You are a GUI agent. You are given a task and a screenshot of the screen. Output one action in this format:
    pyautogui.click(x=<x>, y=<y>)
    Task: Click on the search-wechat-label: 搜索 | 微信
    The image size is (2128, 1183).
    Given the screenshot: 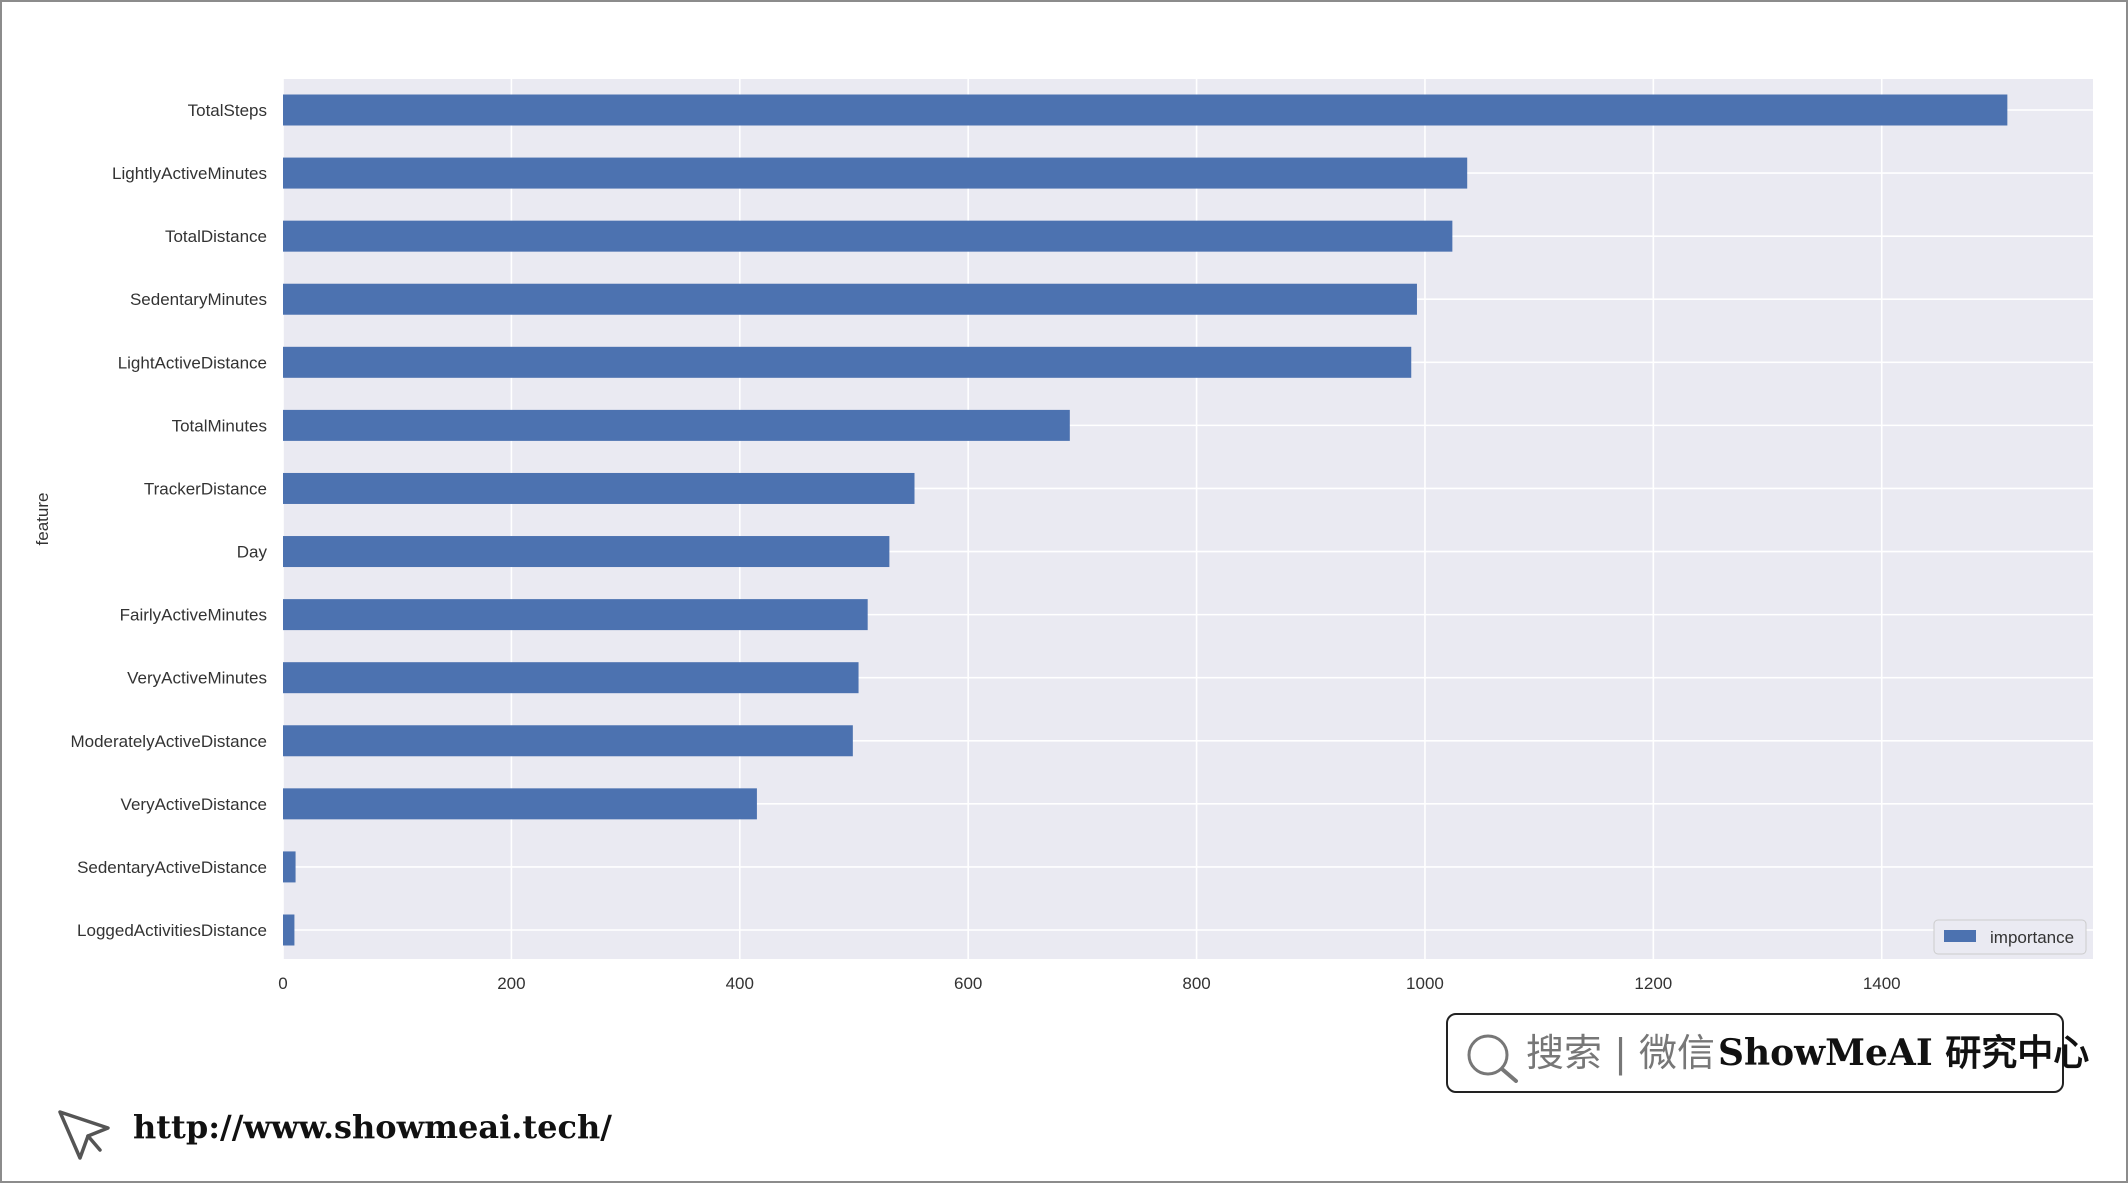 What is the action you would take?
    pyautogui.click(x=1620, y=1053)
    